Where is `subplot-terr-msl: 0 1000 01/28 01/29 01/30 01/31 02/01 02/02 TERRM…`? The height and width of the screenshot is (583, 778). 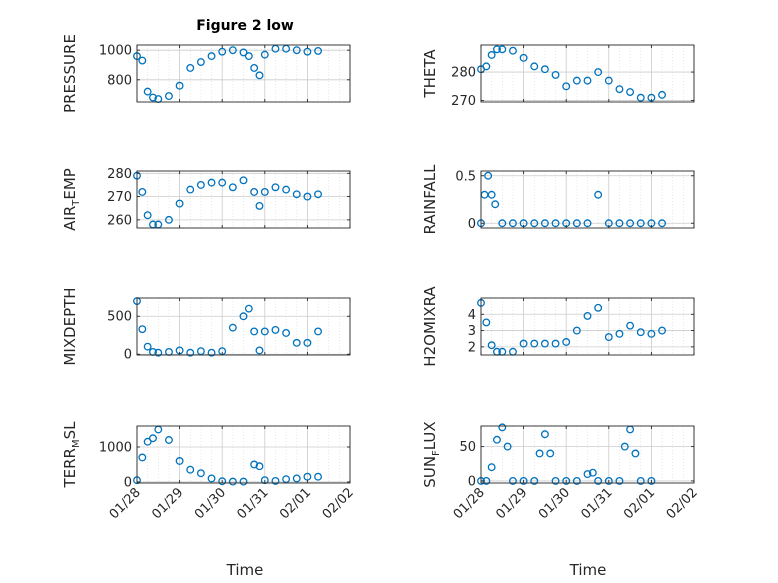
subplot-terr-msl: 0 1000 01/28 01/29 01/30 01/31 02/01 02/02 TERRM… is located at coordinates (209, 471).